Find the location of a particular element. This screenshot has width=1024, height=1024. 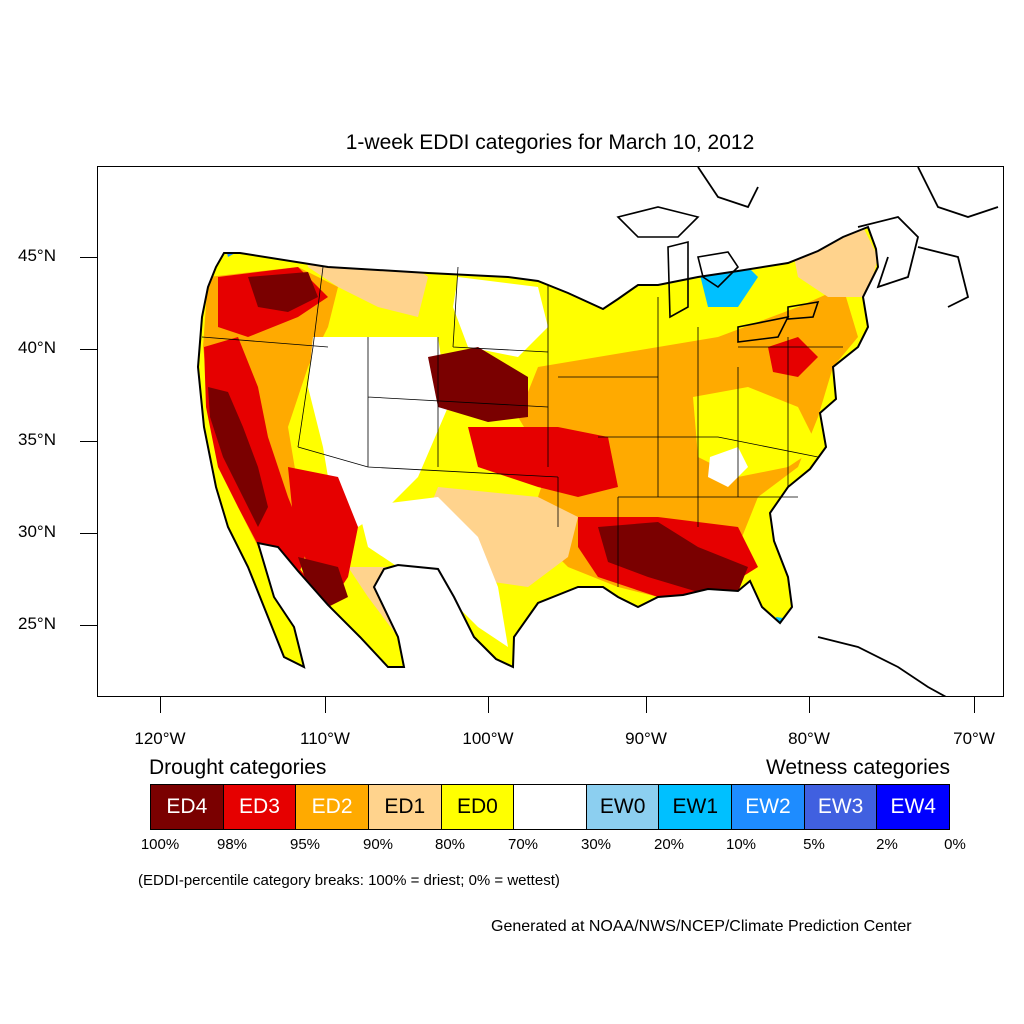

legend-box-ed3: ED3 is located at coordinates (260, 807).